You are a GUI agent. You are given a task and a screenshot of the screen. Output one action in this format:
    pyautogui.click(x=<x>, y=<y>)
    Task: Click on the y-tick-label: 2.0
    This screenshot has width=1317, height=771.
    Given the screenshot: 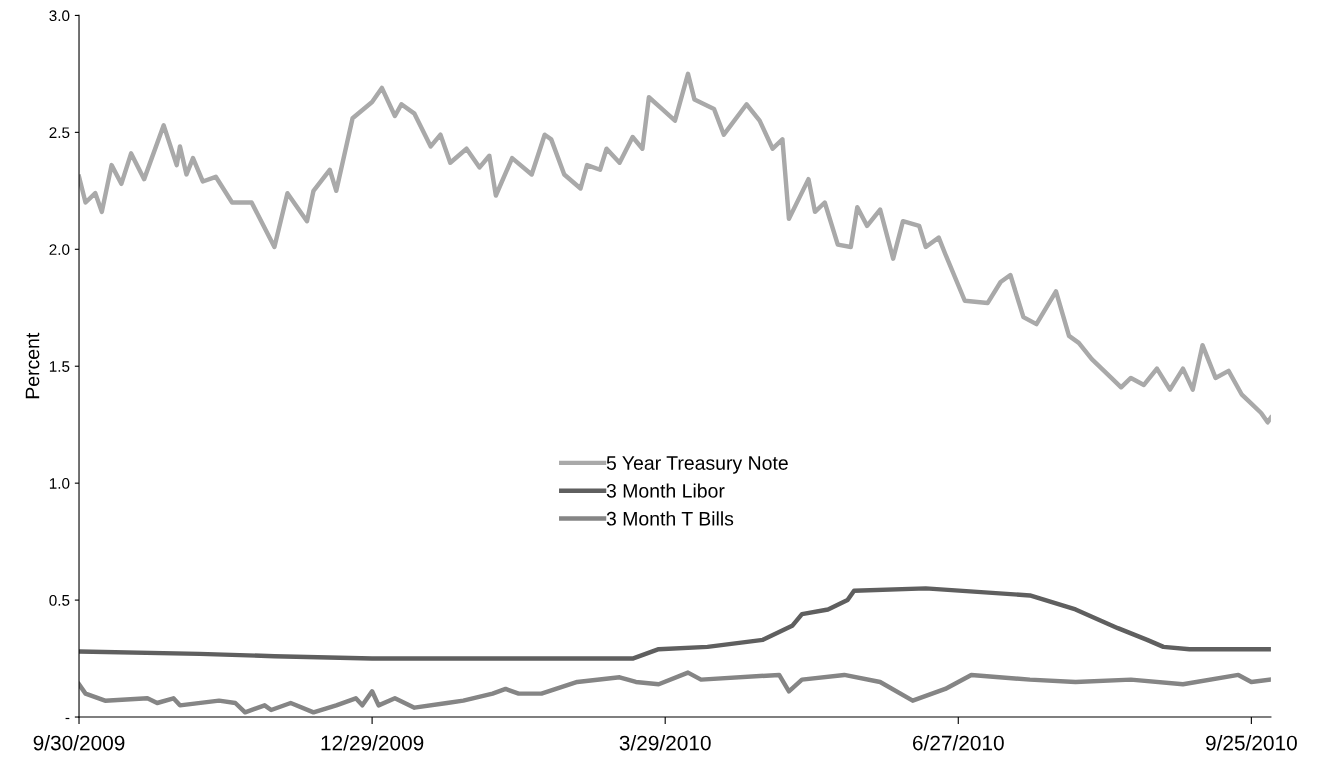 What is the action you would take?
    pyautogui.click(x=59, y=249)
    